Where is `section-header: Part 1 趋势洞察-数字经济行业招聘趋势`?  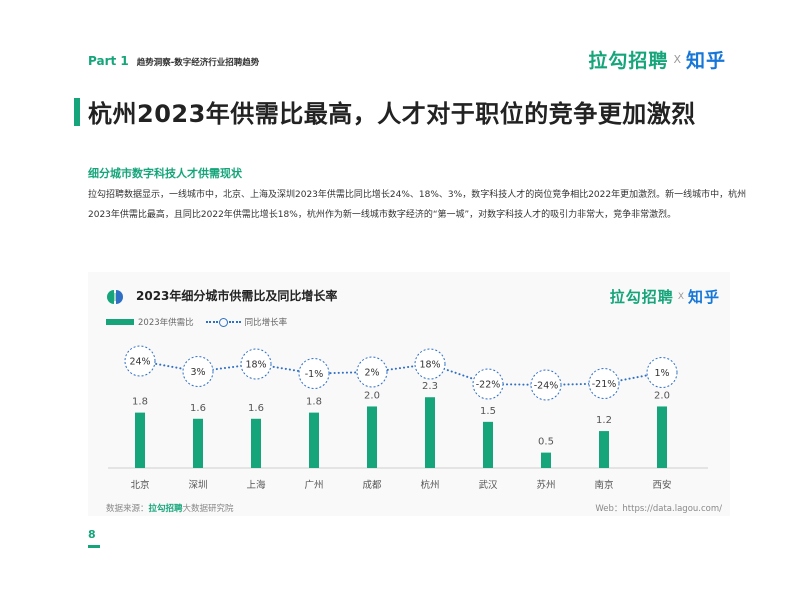 section-header: Part 1 趋势洞察-数字经济行业招聘趋势 is located at coordinates (173, 63).